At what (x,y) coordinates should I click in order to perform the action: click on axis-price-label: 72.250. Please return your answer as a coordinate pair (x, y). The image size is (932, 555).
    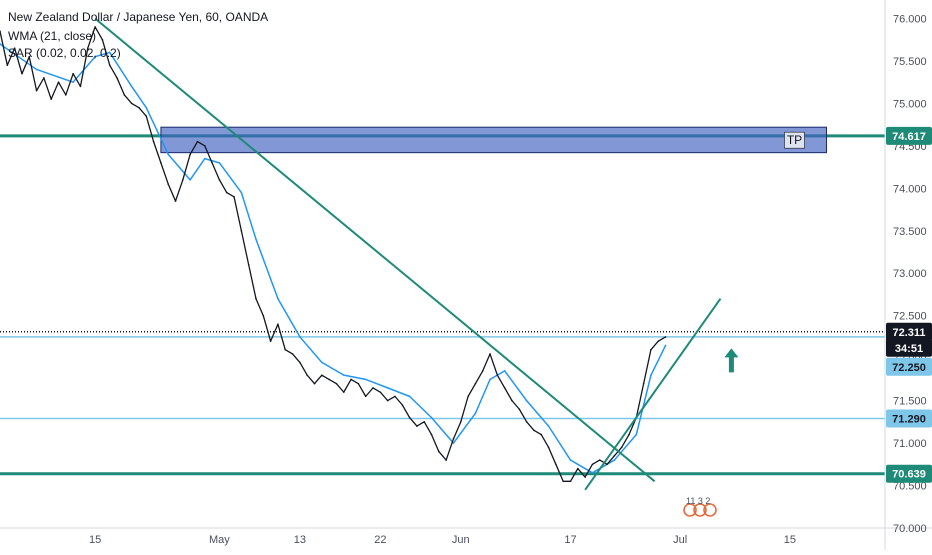
    Looking at the image, I should click on (909, 368).